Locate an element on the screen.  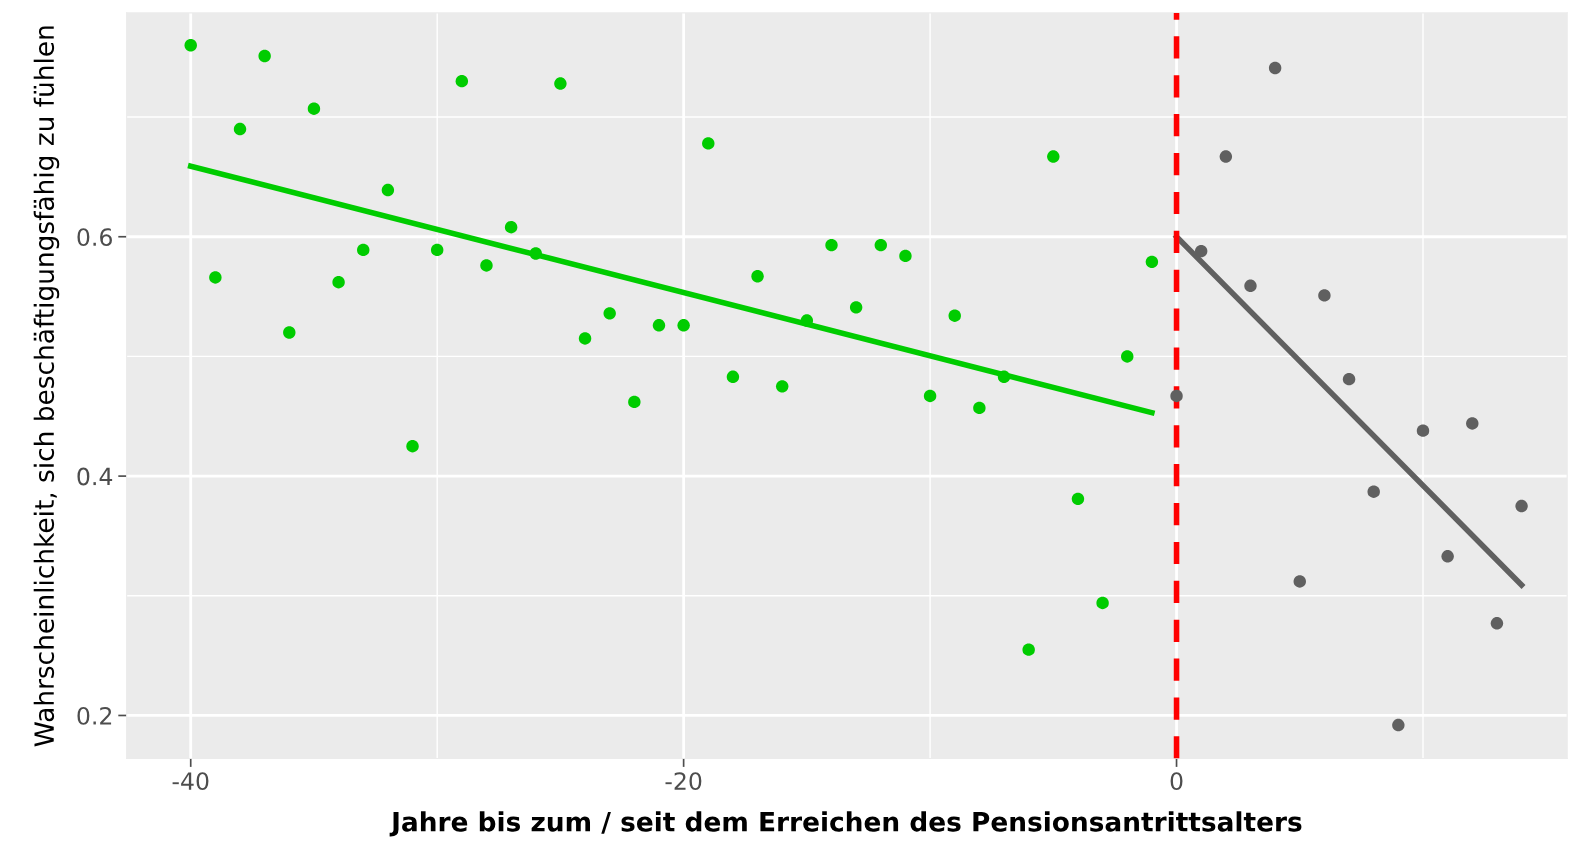
x-tick-label: -40 is located at coordinates (190, 781).